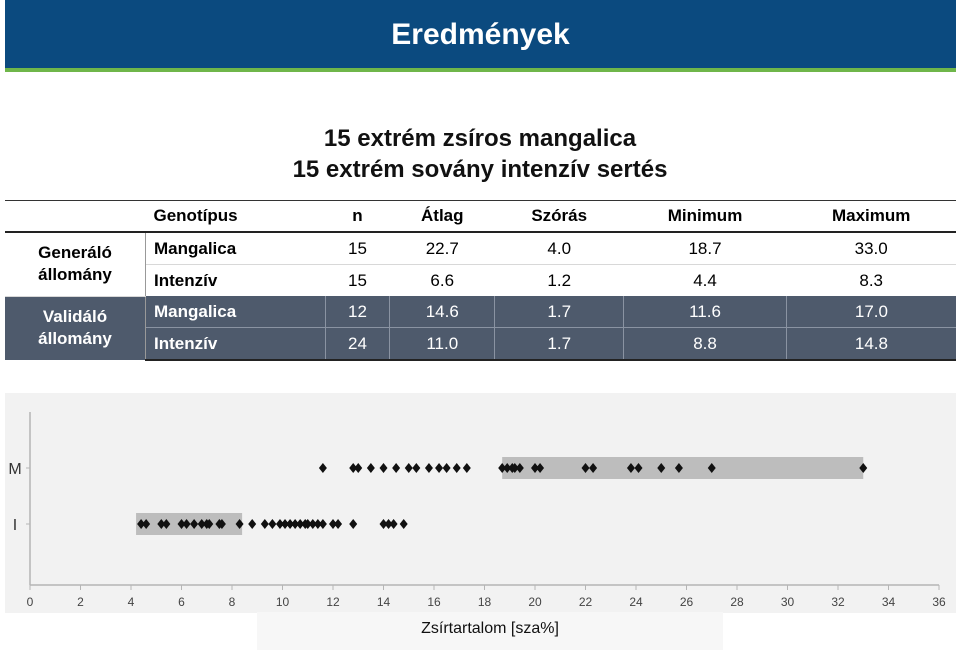 The image size is (960, 650). What do you see at coordinates (705, 344) in the screenshot?
I see `cell-min: 8.8` at bounding box center [705, 344].